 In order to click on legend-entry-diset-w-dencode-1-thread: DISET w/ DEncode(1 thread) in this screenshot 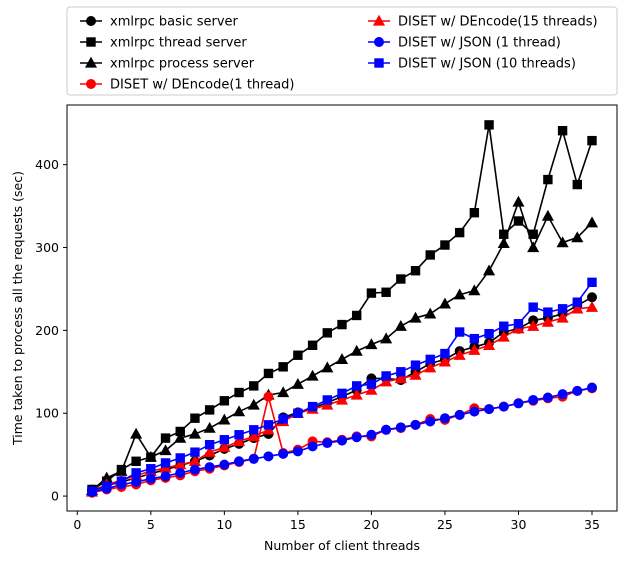, I will do `click(187, 85)`.